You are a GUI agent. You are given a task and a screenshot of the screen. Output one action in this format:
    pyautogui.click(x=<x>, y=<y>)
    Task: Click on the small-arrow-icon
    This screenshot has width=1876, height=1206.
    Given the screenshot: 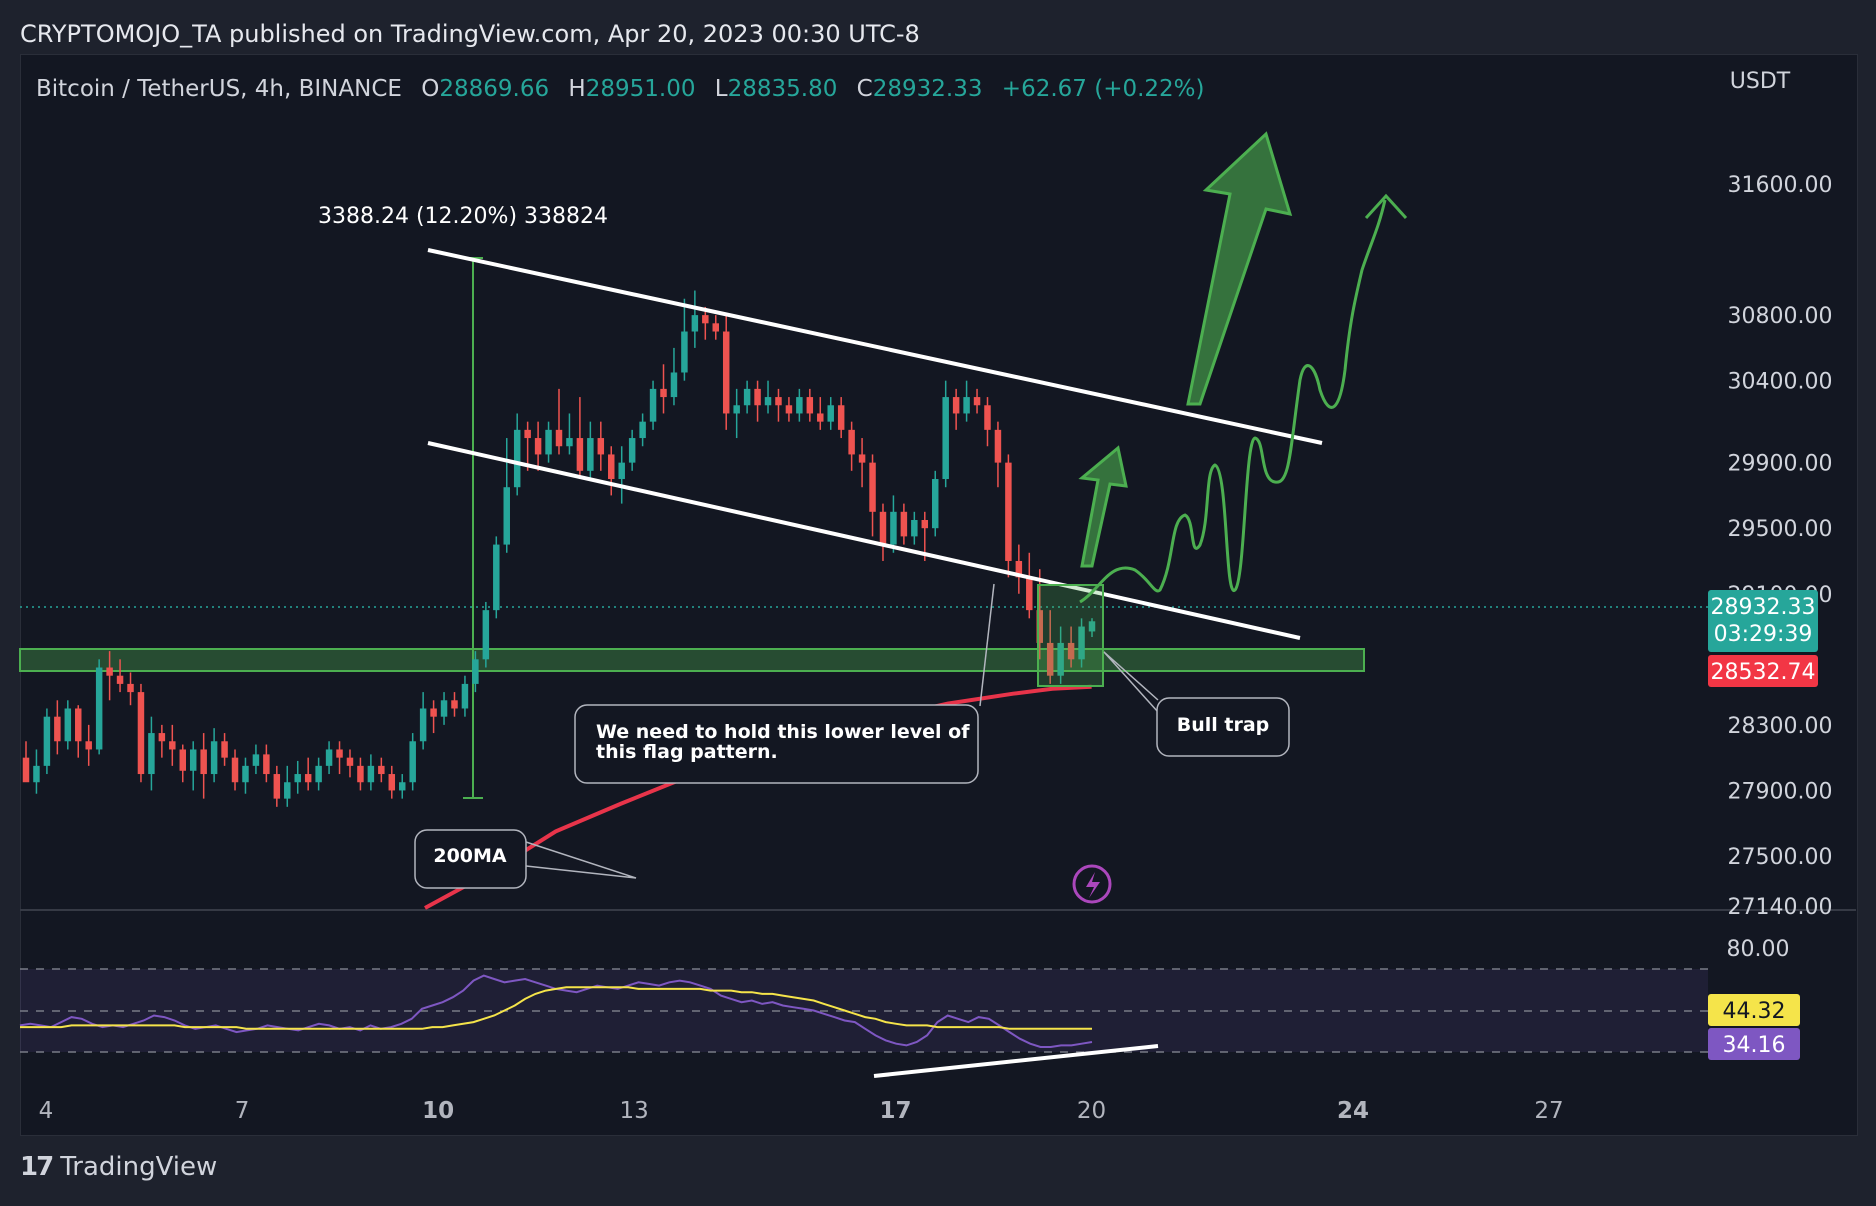 What is the action you would take?
    pyautogui.click(x=1103, y=506)
    